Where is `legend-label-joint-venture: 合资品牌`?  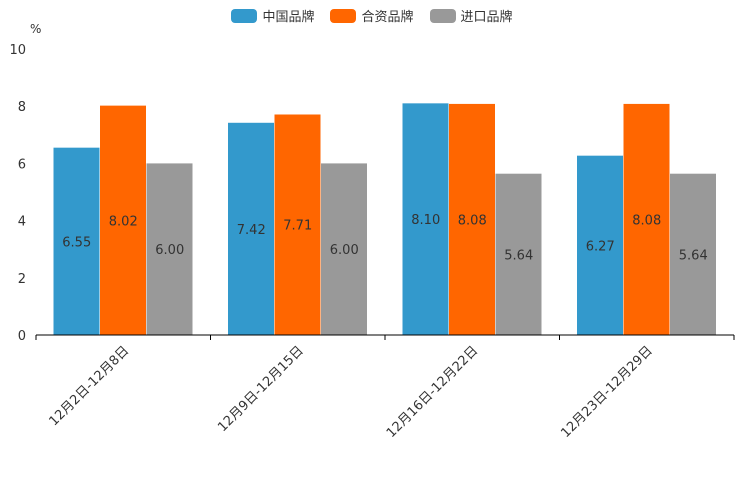
legend-label-joint-venture: 合资品牌 is located at coordinates (387, 17).